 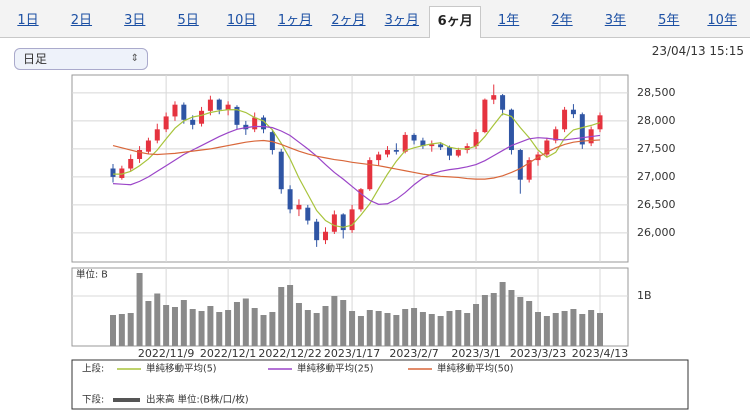 What do you see at coordinates (28, 20) in the screenshot?
I see `period-tab: 1日` at bounding box center [28, 20].